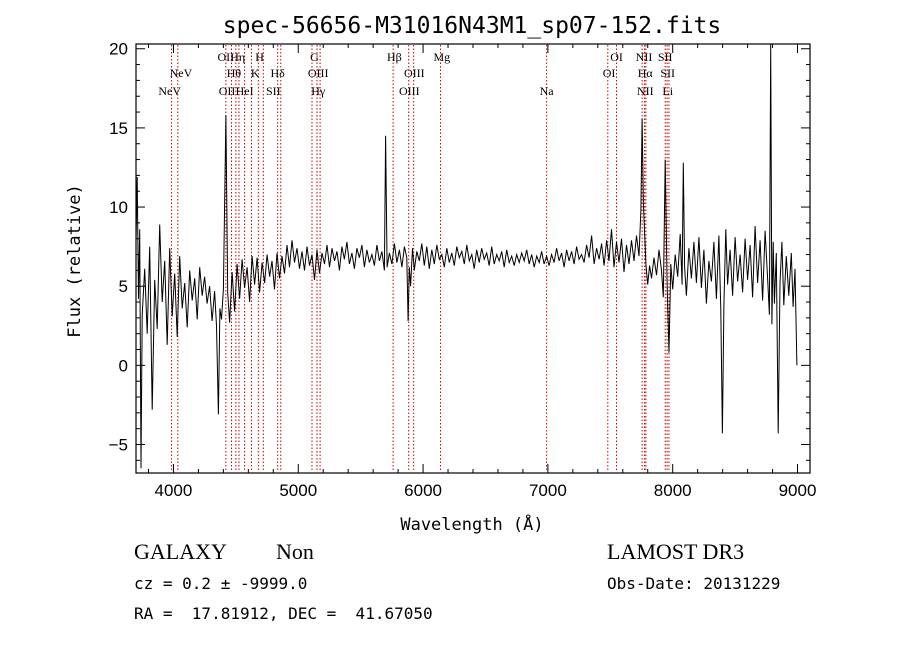 The image size is (900, 649). Describe the element at coordinates (673, 490) in the screenshot. I see `x-tick-label: 8000` at that location.